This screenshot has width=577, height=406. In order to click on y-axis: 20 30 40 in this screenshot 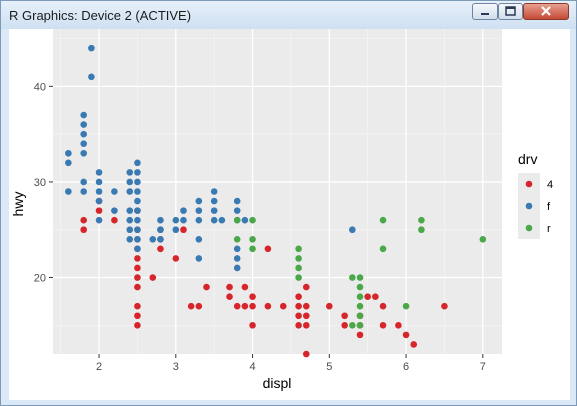, I will do `click(43, 183)`.